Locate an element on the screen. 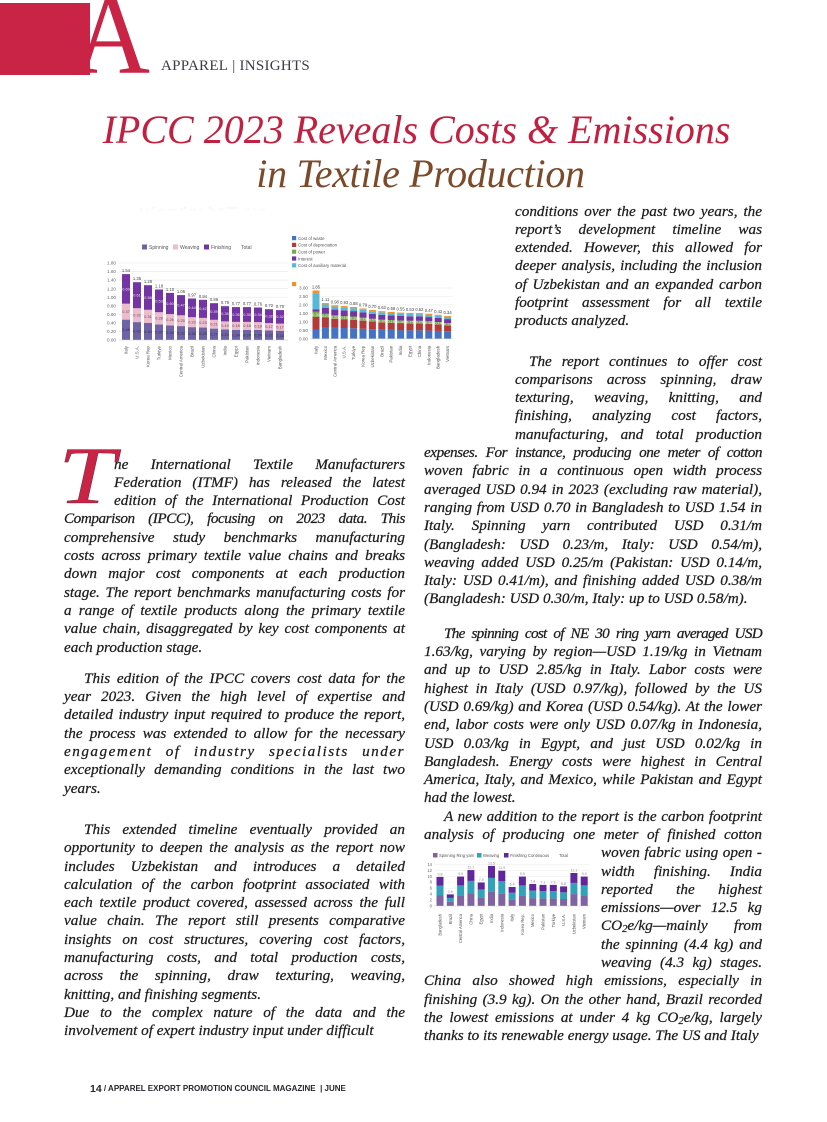 The width and height of the screenshot is (827, 1122). svg-text: 0.36 is located at coordinates (224, 314).